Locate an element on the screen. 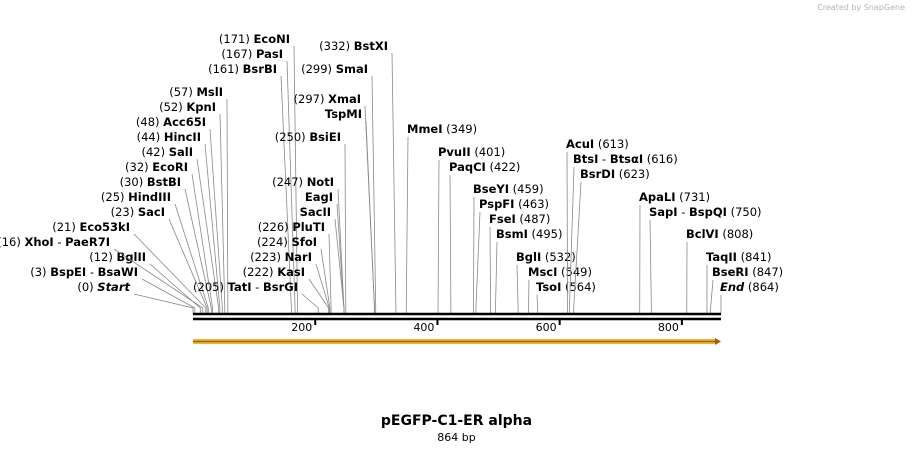  site-label-bglii: (12) BglII is located at coordinates (117, 257).